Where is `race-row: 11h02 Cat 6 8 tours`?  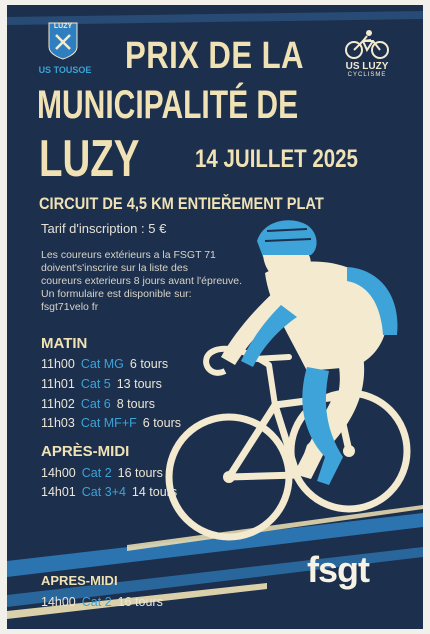 race-row: 11h02 Cat 6 8 tours is located at coordinates (98, 404).